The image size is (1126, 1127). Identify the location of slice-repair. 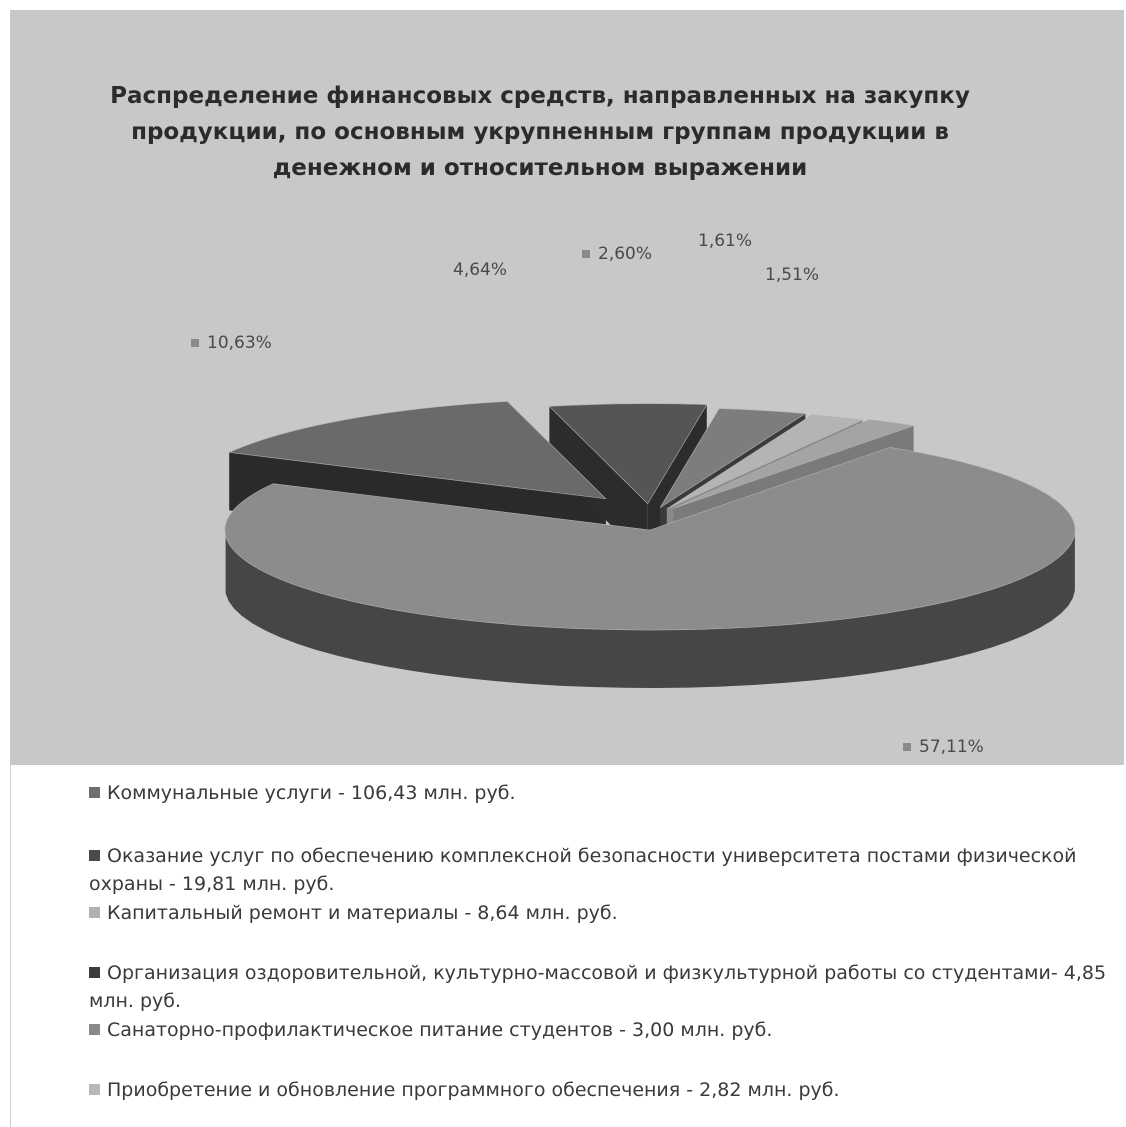
(628, 454).